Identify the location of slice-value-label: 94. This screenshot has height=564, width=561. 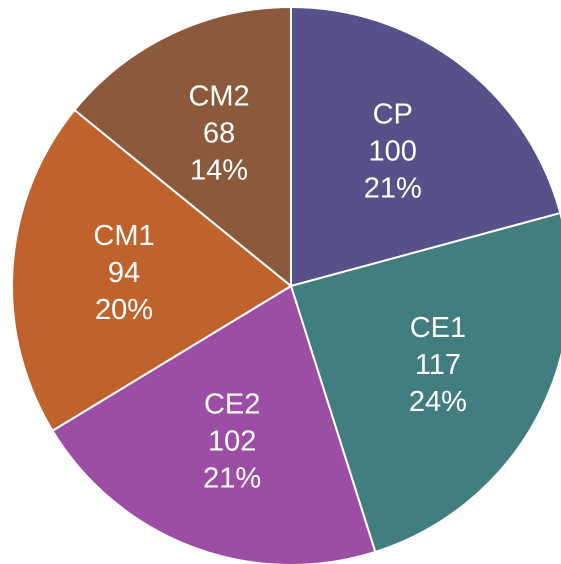
(124, 273).